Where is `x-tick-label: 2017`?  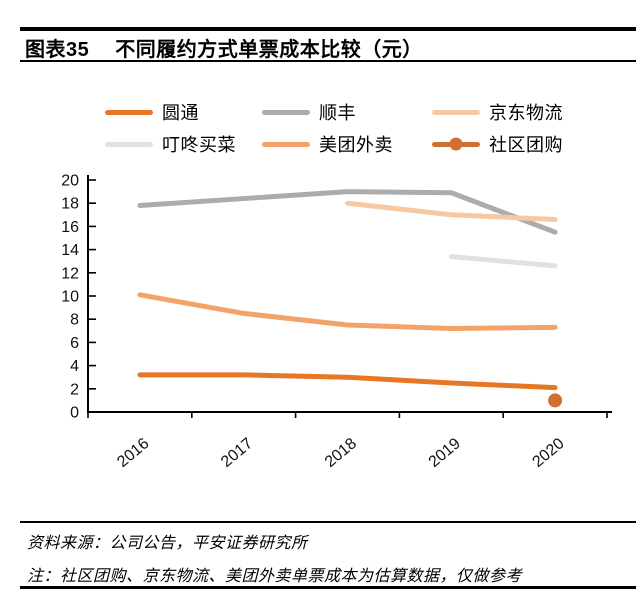 x-tick-label: 2017 is located at coordinates (237, 453).